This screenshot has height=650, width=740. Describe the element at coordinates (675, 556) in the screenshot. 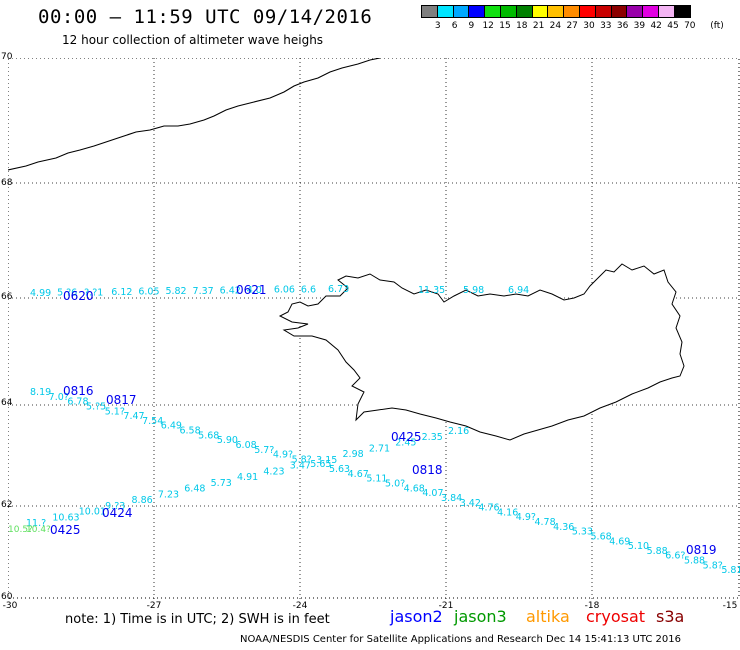

I see `wave-height-value: 6.6?` at that location.